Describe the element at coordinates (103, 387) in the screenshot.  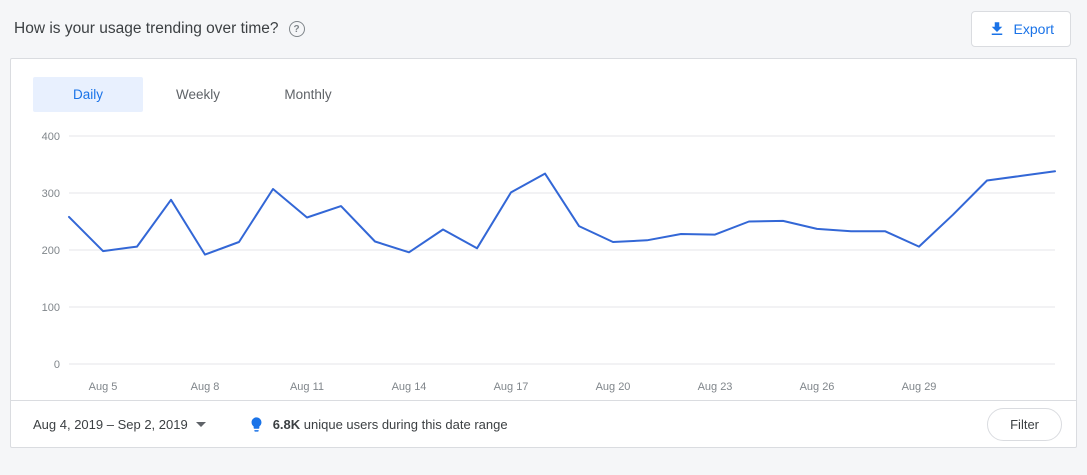
I see `svg-text: Aug 5` at that location.